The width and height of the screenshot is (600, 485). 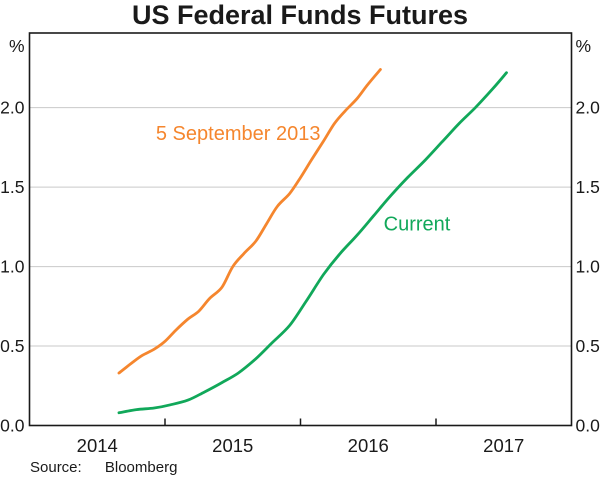 I want to click on ytick-label-right: 2.0, so click(x=588, y=108).